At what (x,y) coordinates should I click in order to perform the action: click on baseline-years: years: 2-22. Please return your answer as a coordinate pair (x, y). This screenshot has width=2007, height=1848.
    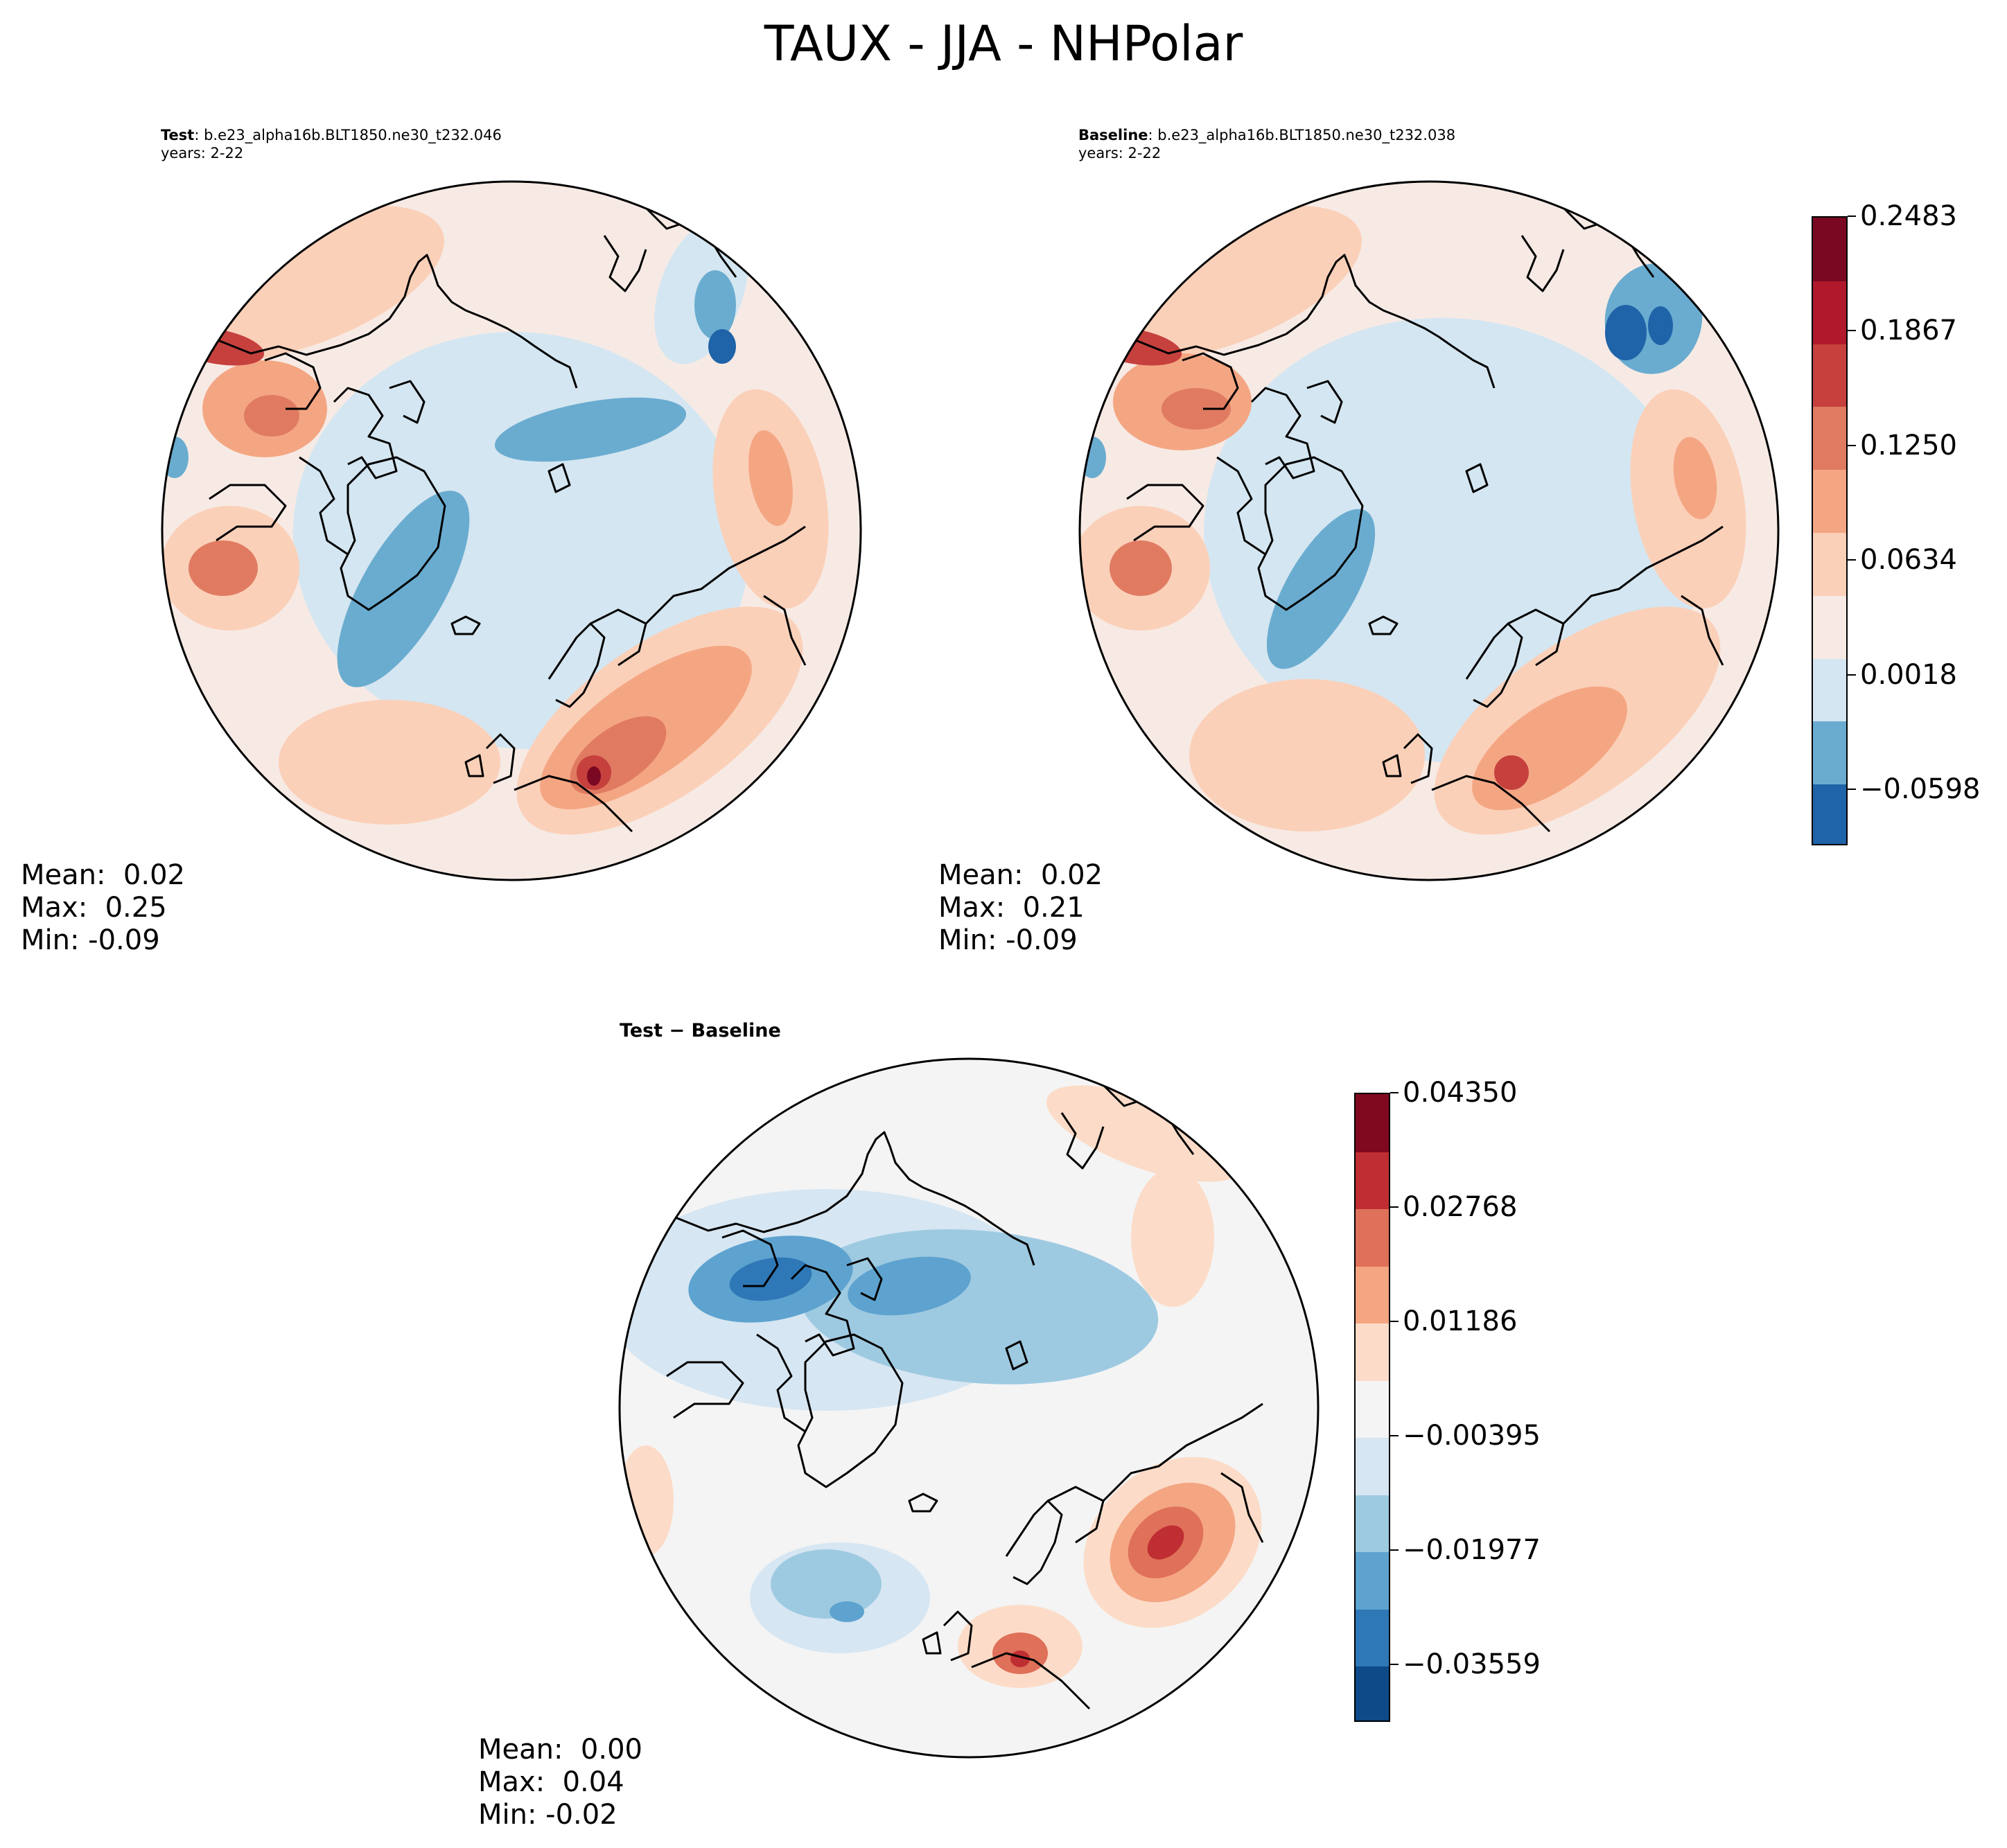
    Looking at the image, I should click on (1120, 153).